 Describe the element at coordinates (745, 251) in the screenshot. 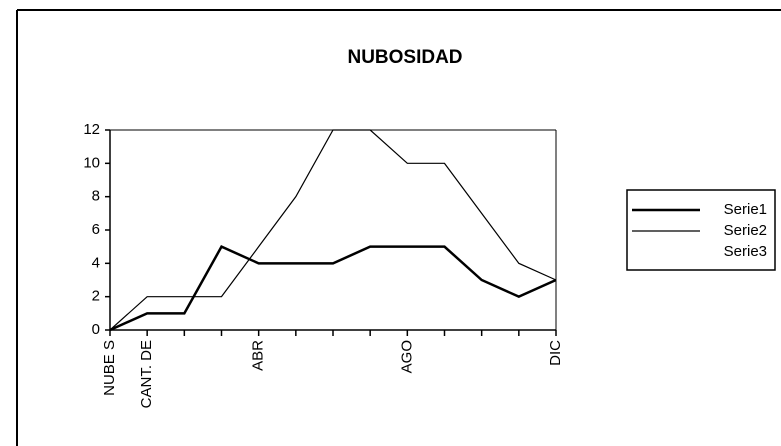

I see `legend-label: Serie3` at that location.